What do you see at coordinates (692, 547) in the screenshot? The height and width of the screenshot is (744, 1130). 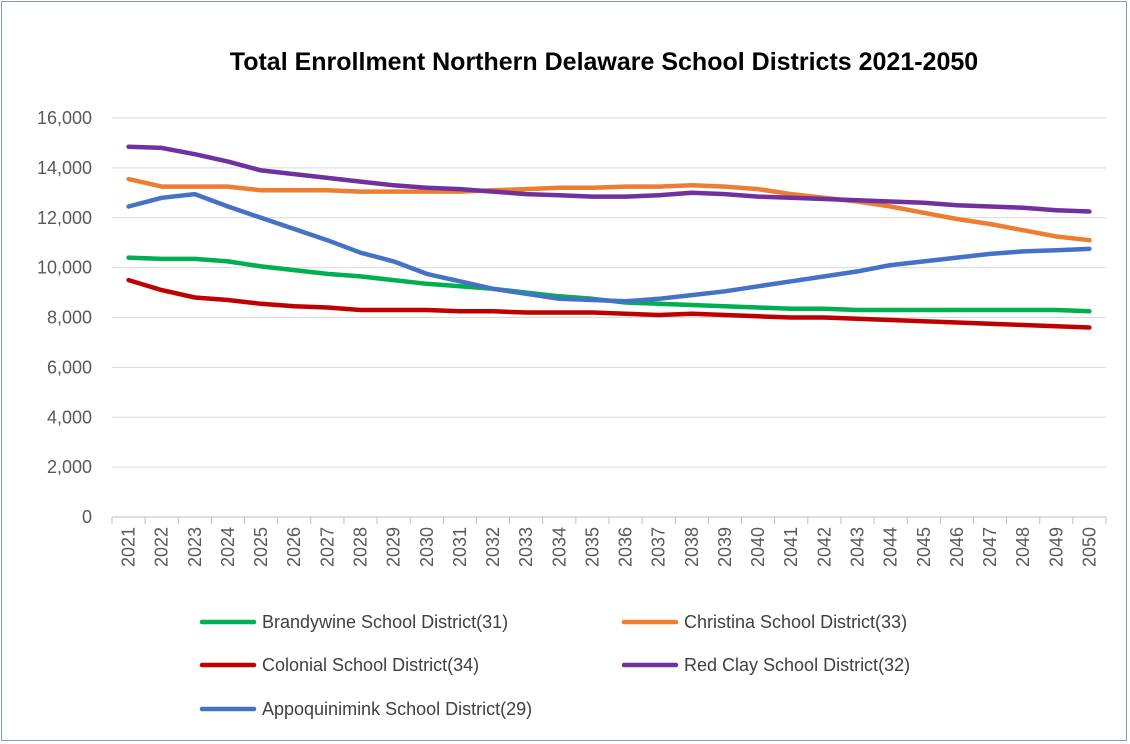 I see `x-tick-label: 2038` at bounding box center [692, 547].